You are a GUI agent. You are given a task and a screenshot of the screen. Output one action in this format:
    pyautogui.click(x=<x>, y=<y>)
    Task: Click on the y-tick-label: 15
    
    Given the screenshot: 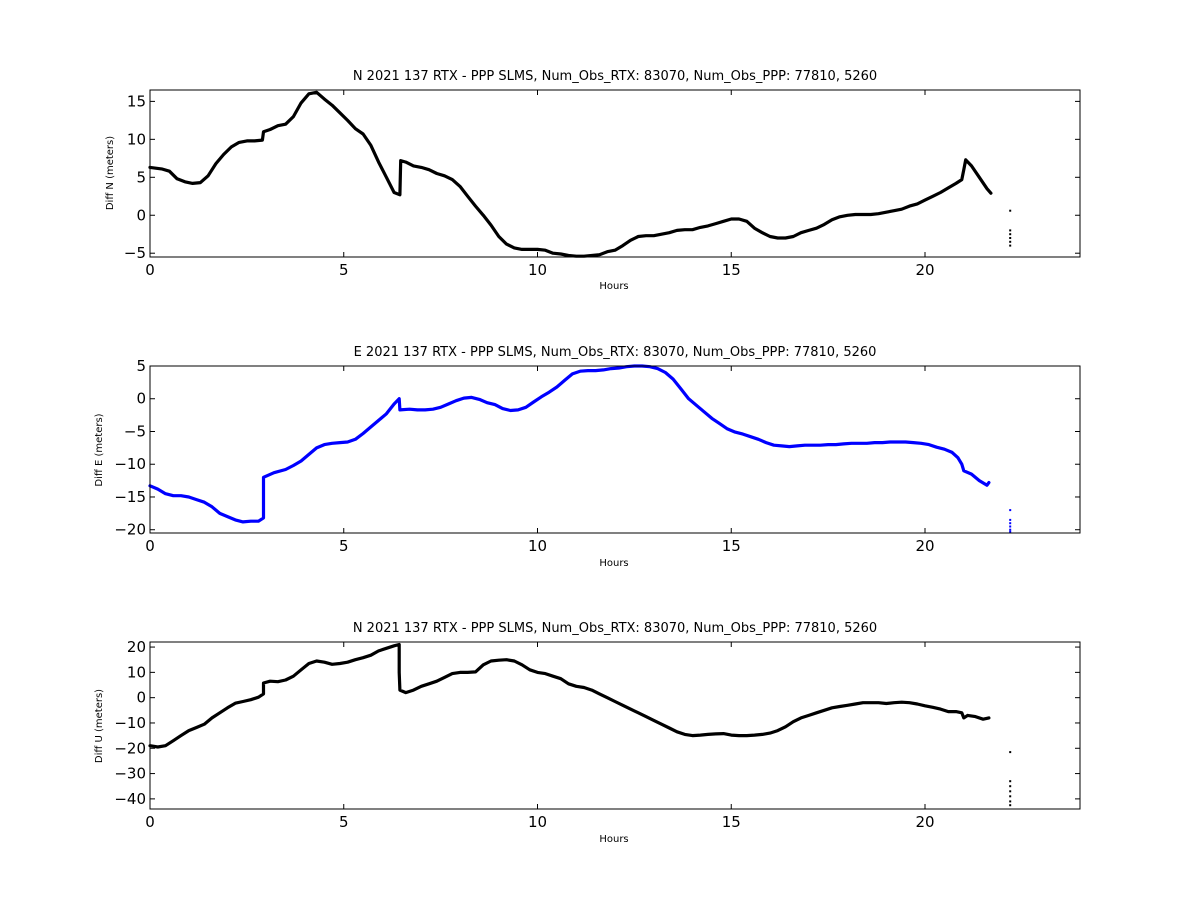 What is the action you would take?
    pyautogui.click(x=136, y=101)
    